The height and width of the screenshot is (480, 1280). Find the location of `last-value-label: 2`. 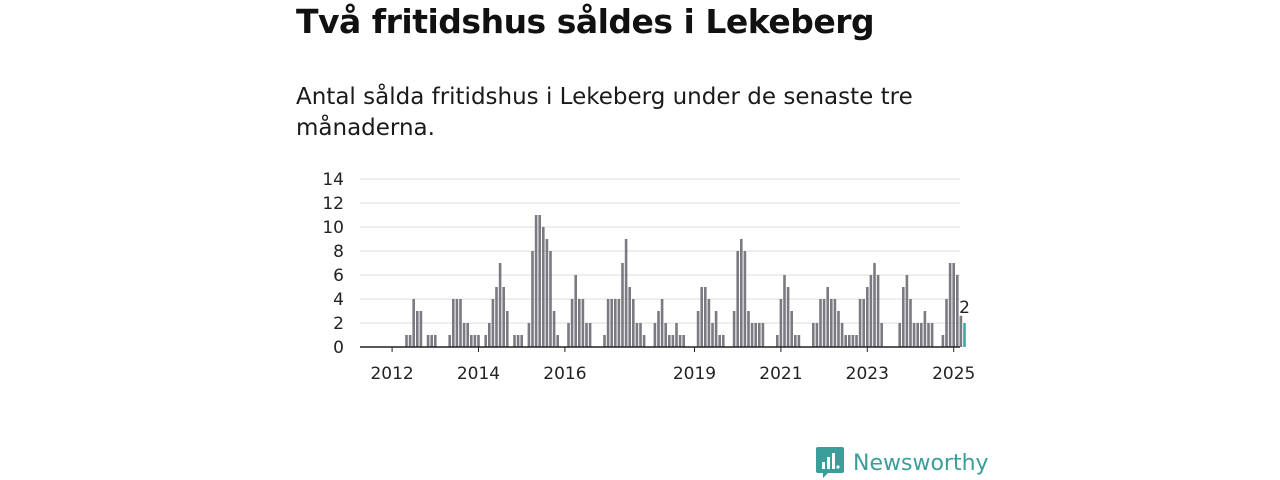

last-value-label: 2 is located at coordinates (964, 308).